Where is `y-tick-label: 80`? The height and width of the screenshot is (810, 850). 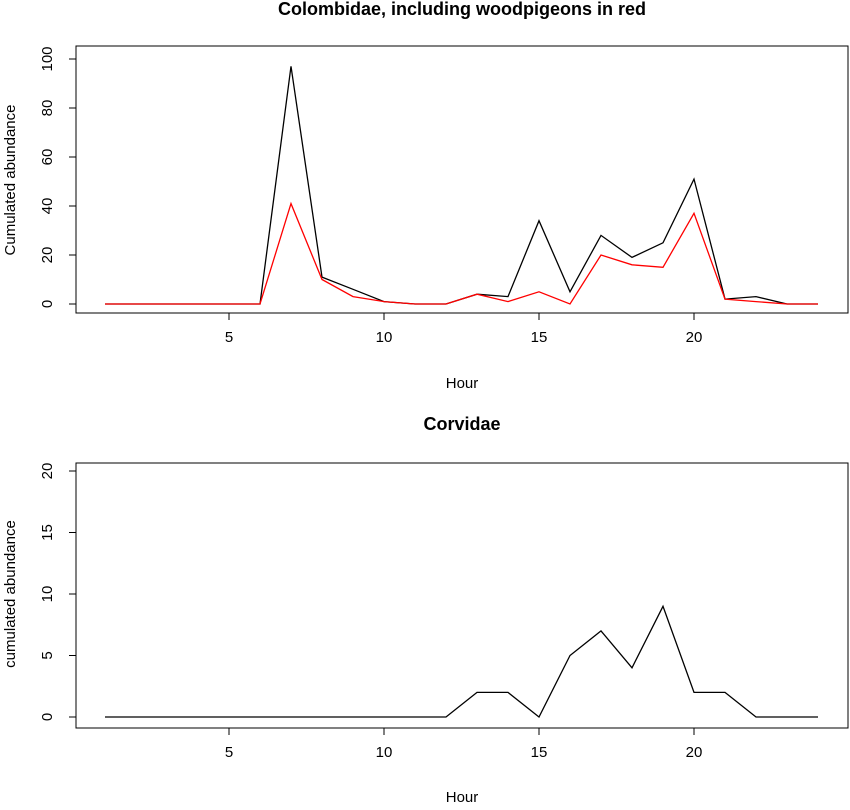 y-tick-label: 80 is located at coordinates (47, 108).